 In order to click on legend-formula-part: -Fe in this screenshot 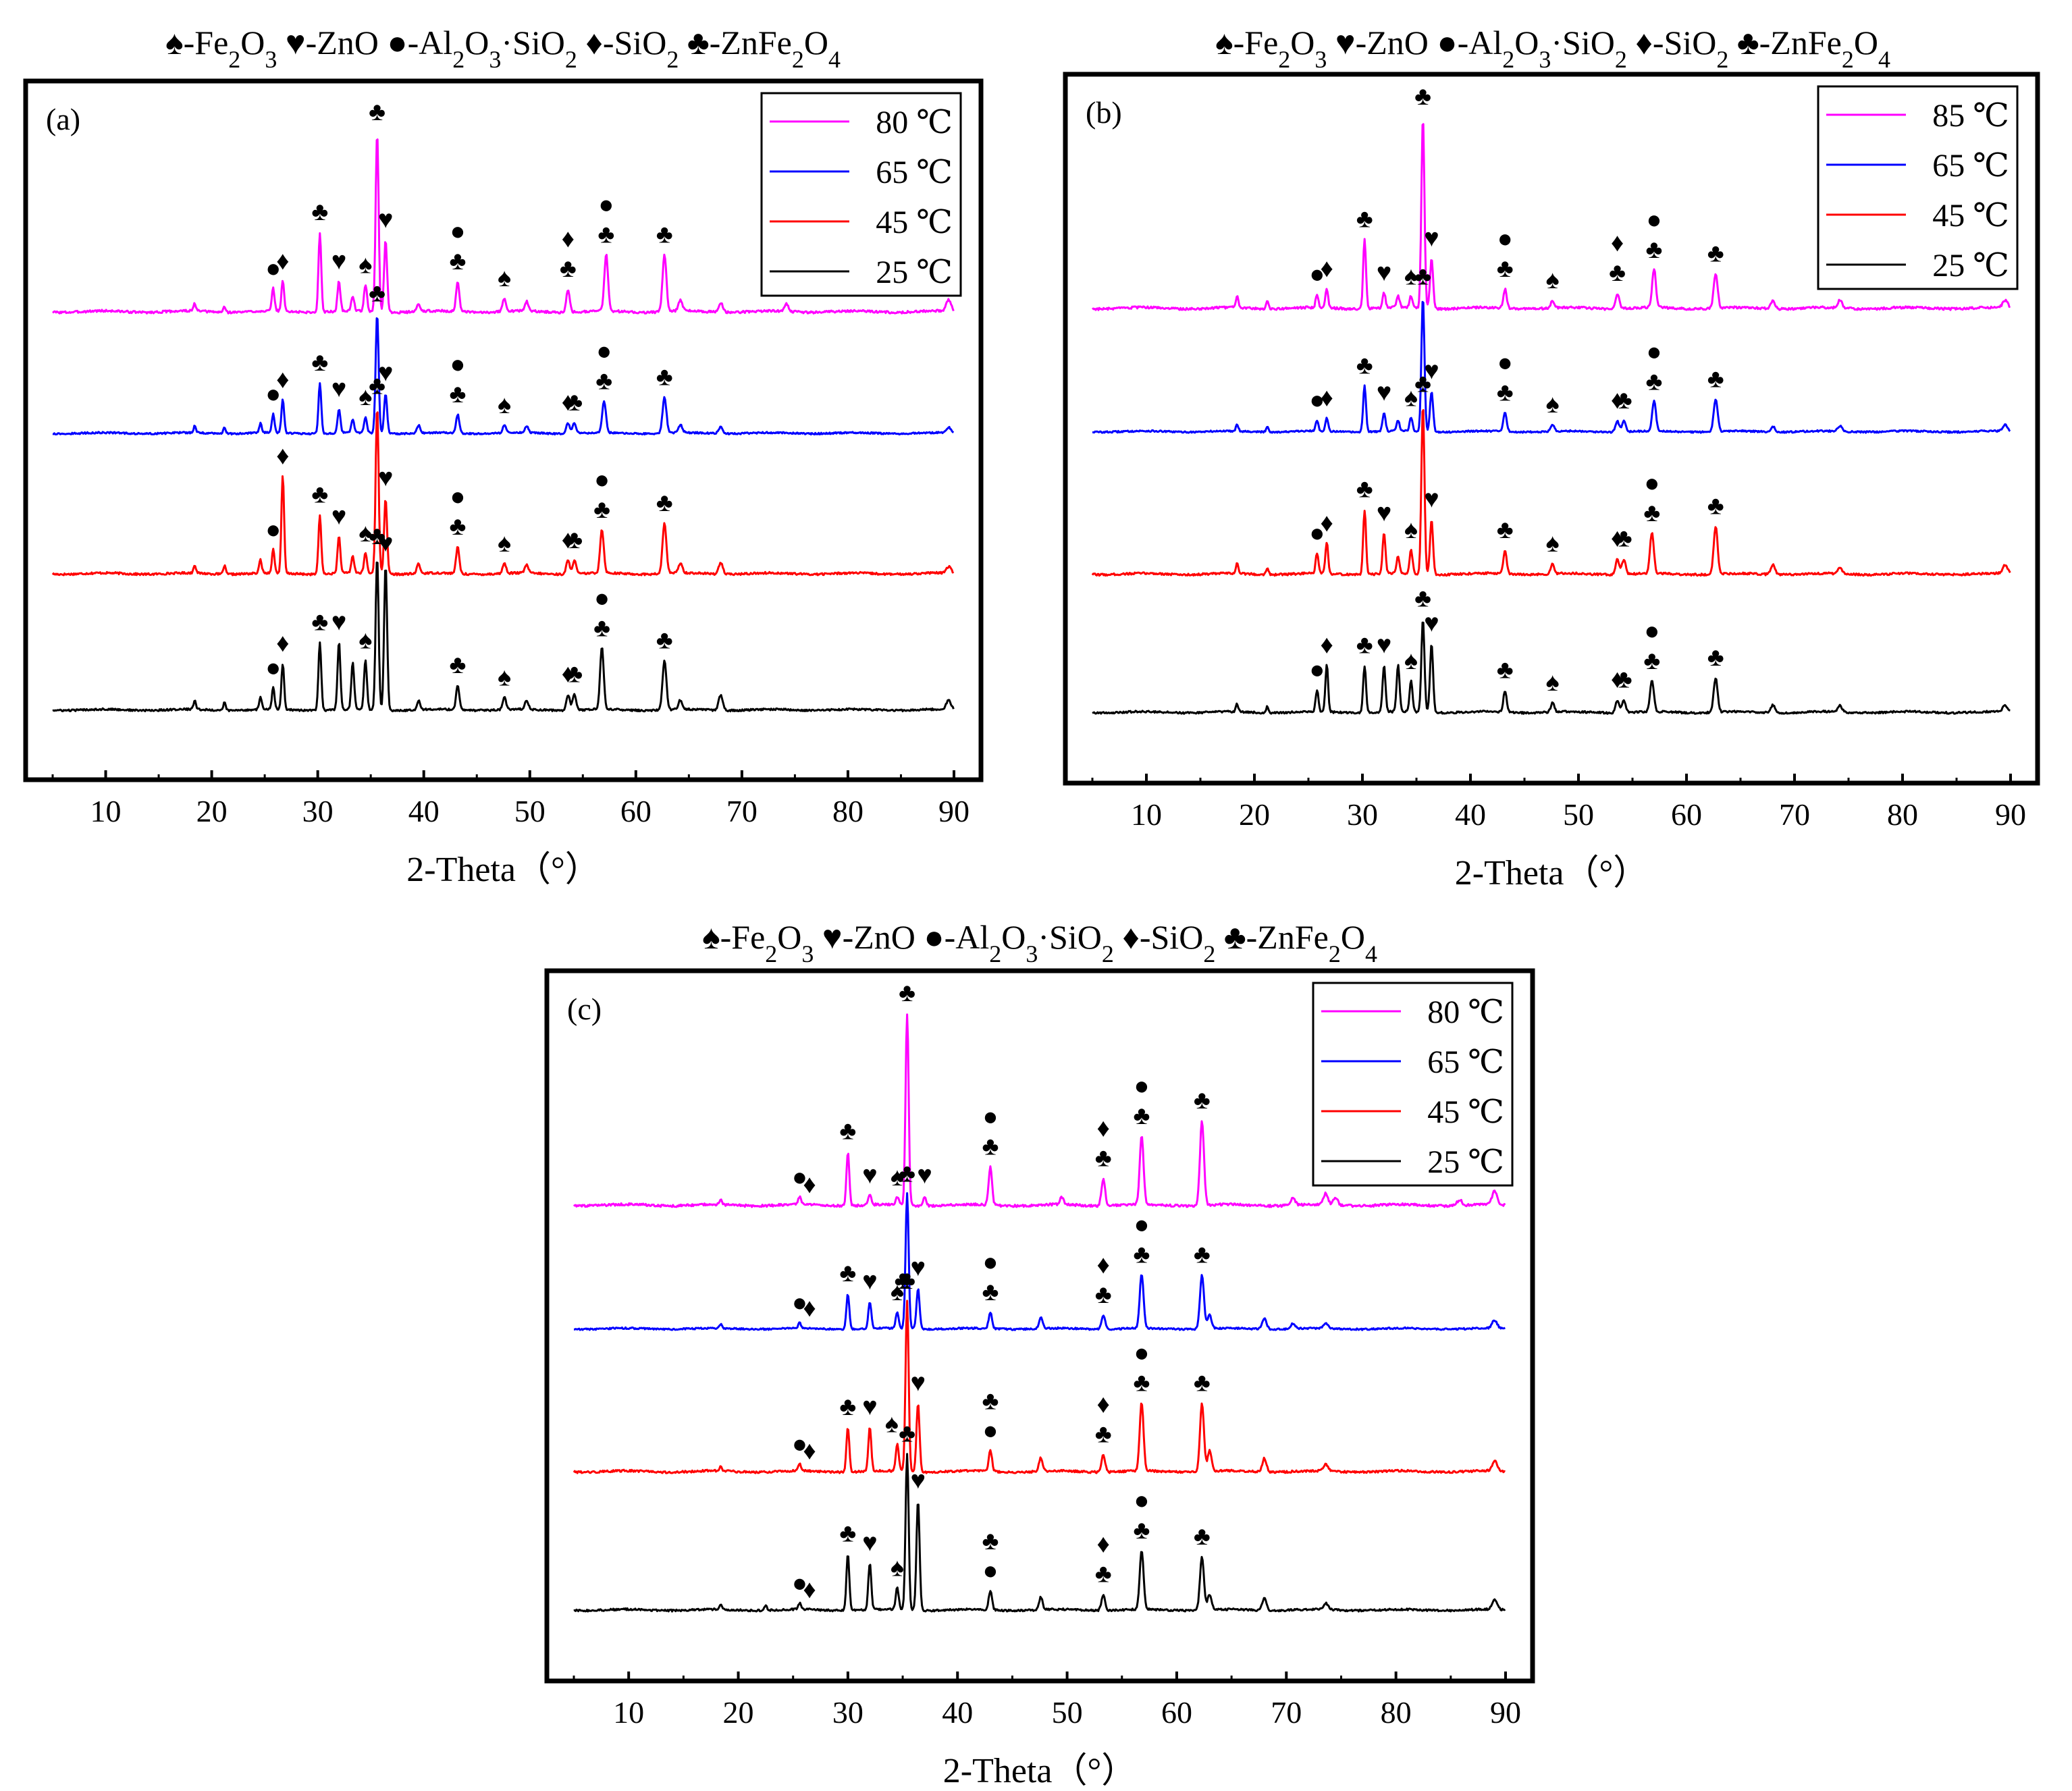, I will do `click(1256, 43)`.